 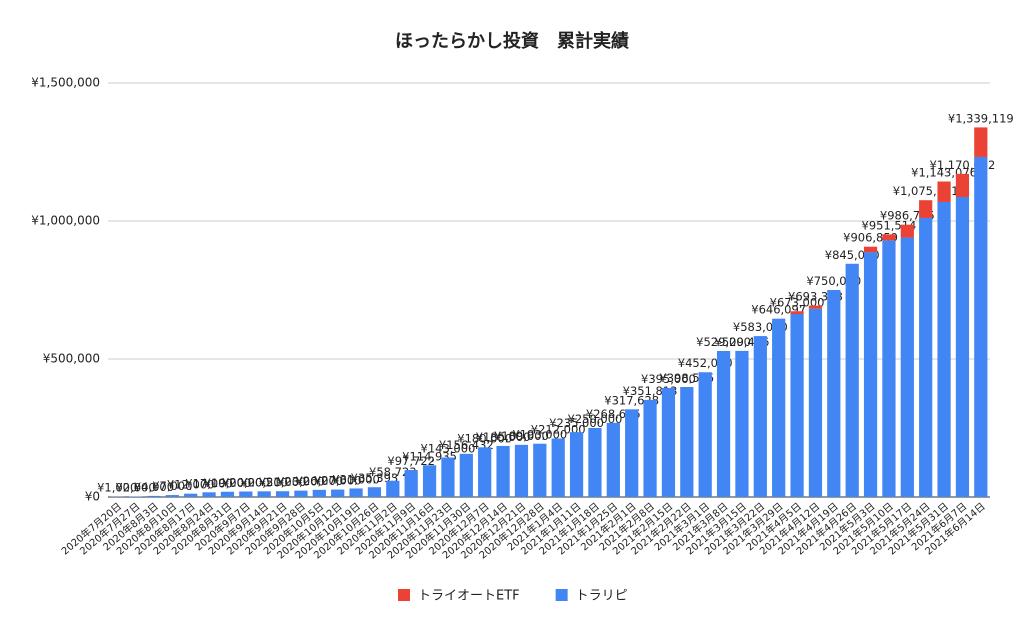 What do you see at coordinates (117, 488) in the screenshot?
I see `total-label: ¥1,000` at bounding box center [117, 488].